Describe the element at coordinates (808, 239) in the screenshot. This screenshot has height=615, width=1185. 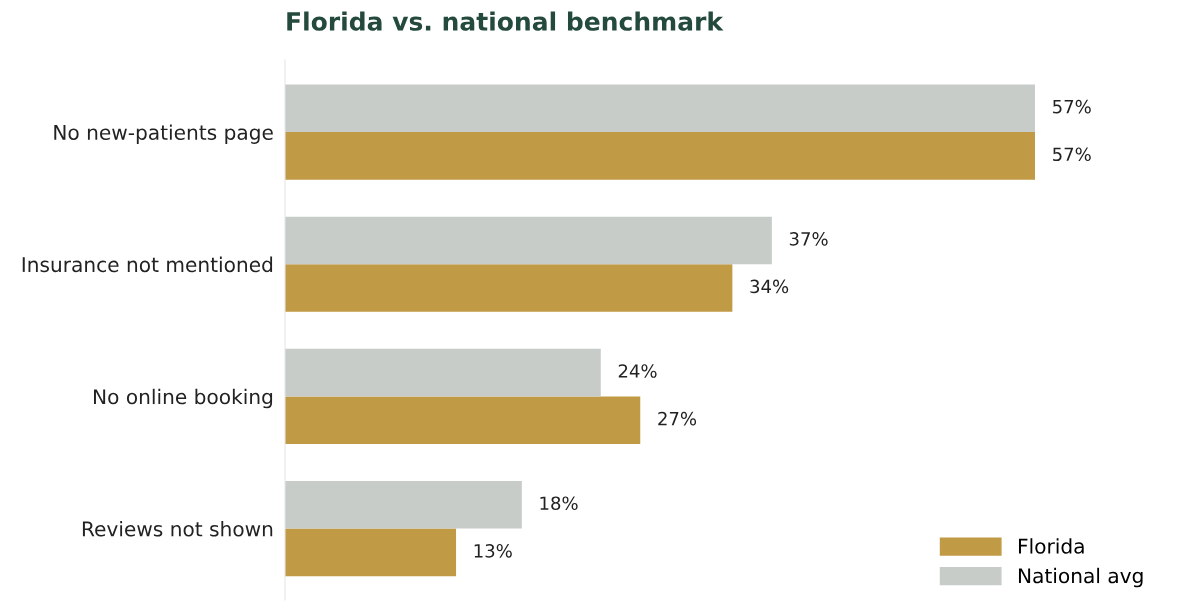
I see `data-label: 37%` at that location.